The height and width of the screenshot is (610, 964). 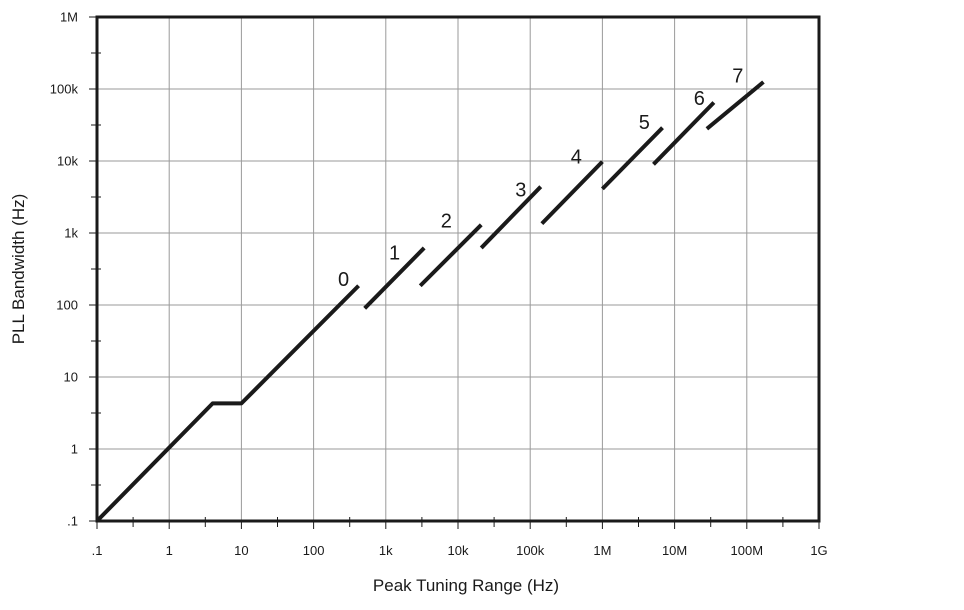 I want to click on y-tick-label: 1, so click(x=74, y=449).